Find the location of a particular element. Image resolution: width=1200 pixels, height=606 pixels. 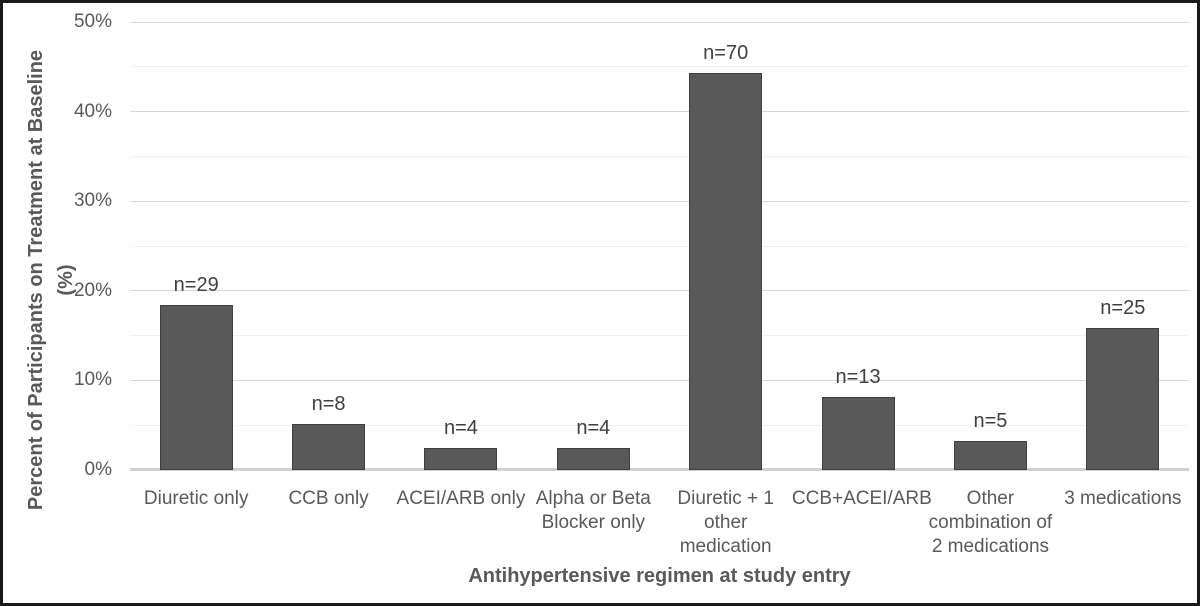

x-category-label-3-medications: 3 medications is located at coordinates (1123, 498).